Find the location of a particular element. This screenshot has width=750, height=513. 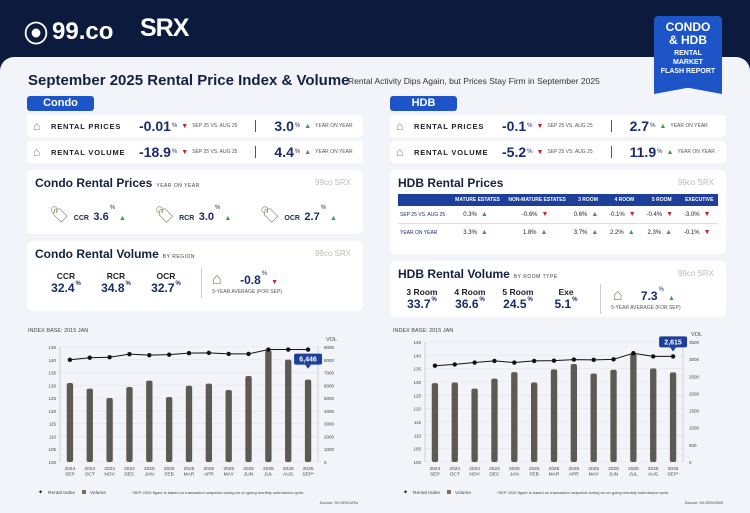

x-tick-label: 2025 FEB is located at coordinates (169, 472).